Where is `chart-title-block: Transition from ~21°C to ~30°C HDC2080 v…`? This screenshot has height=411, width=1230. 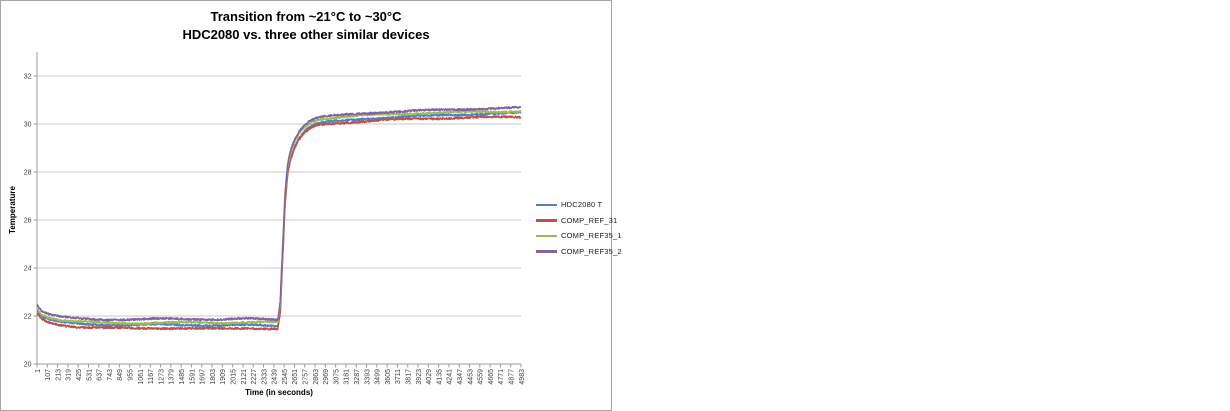 chart-title-block: Transition from ~21°C to ~30°C HDC2080 v… is located at coordinates (306, 26).